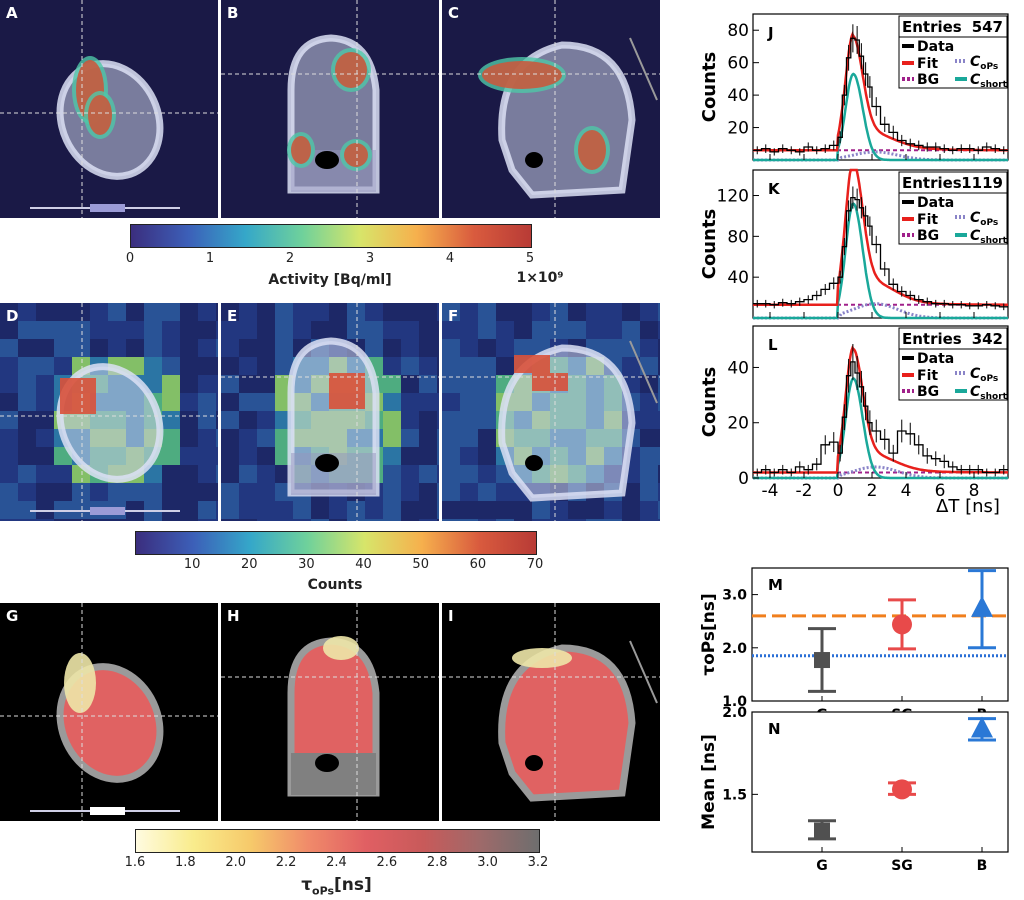  Describe the element at coordinates (353, 885) in the screenshot. I see `colorbar-title-unit: [ns]` at that location.